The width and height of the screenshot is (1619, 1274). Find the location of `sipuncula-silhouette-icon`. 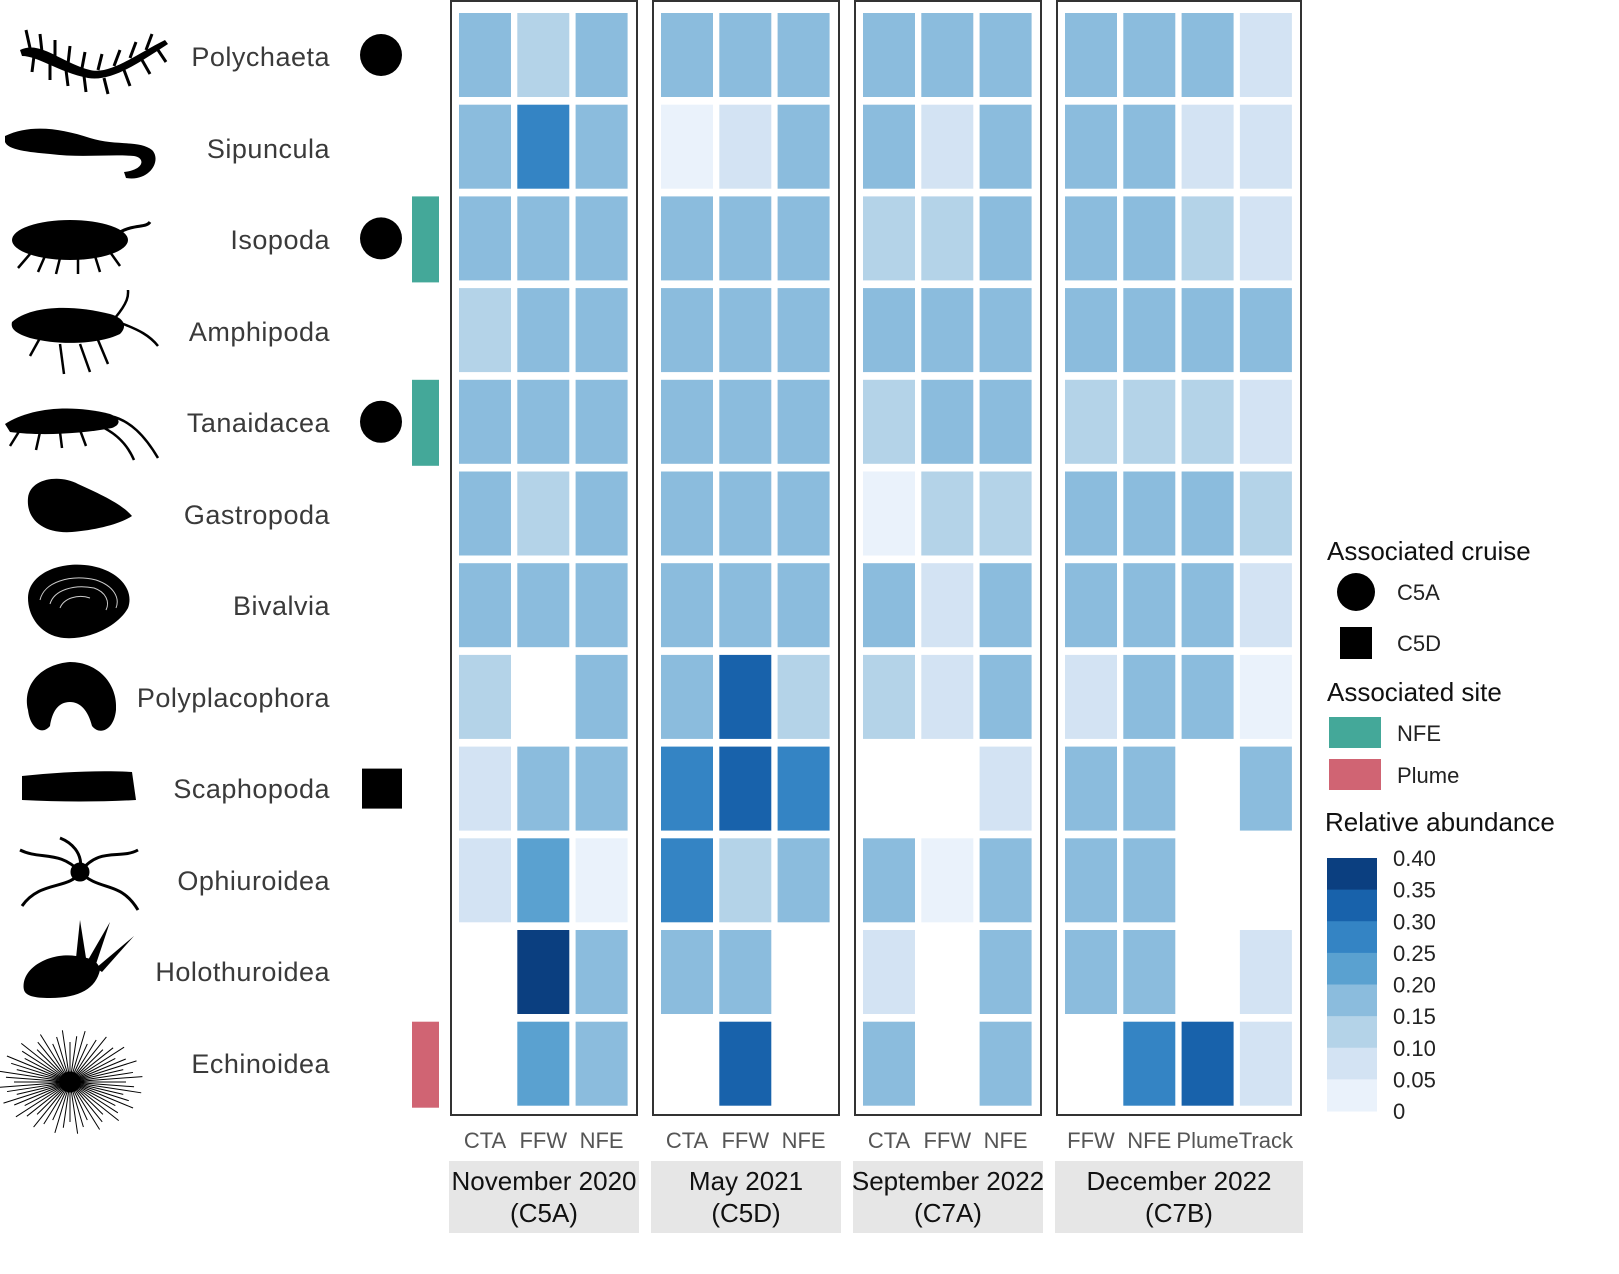

sipuncula-silhouette-icon is located at coordinates (80, 153).